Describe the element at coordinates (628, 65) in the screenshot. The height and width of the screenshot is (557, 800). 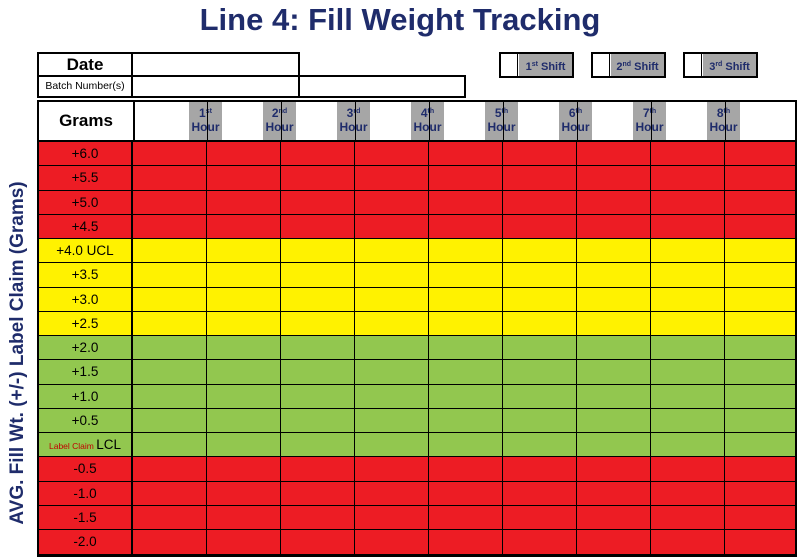
I see `shift-2-option: 2nd Shift` at that location.